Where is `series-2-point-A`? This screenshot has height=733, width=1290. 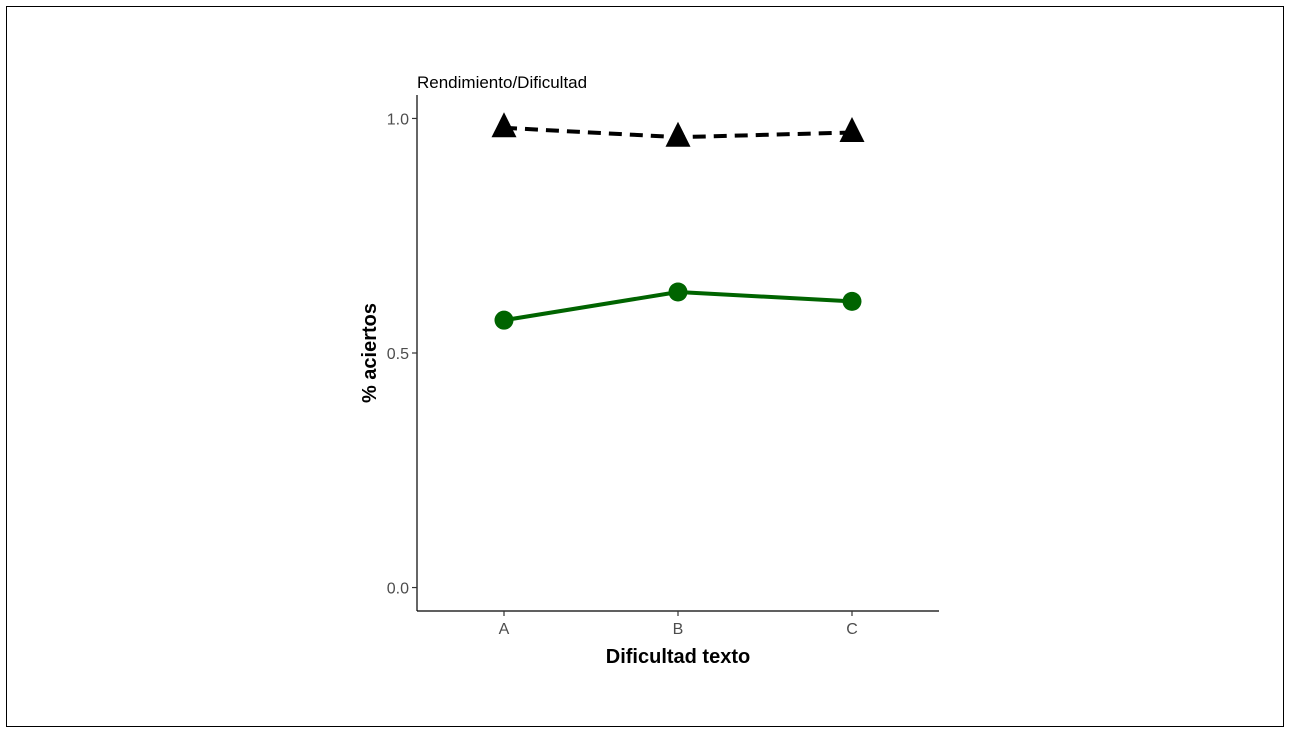
series-2-point-A is located at coordinates (504, 320).